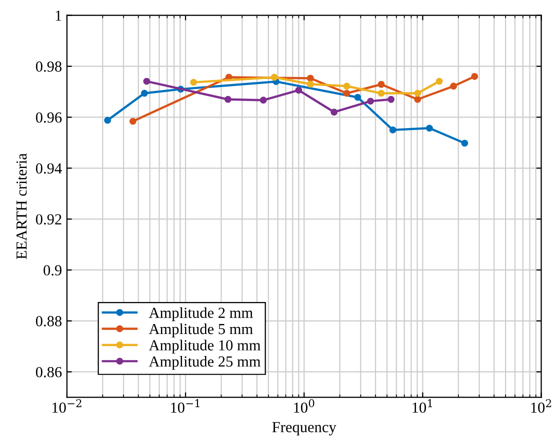 Image resolution: width=558 pixels, height=439 pixels. What do you see at coordinates (200, 330) in the screenshot?
I see `legend-label: Amplitude 5 mm` at bounding box center [200, 330].